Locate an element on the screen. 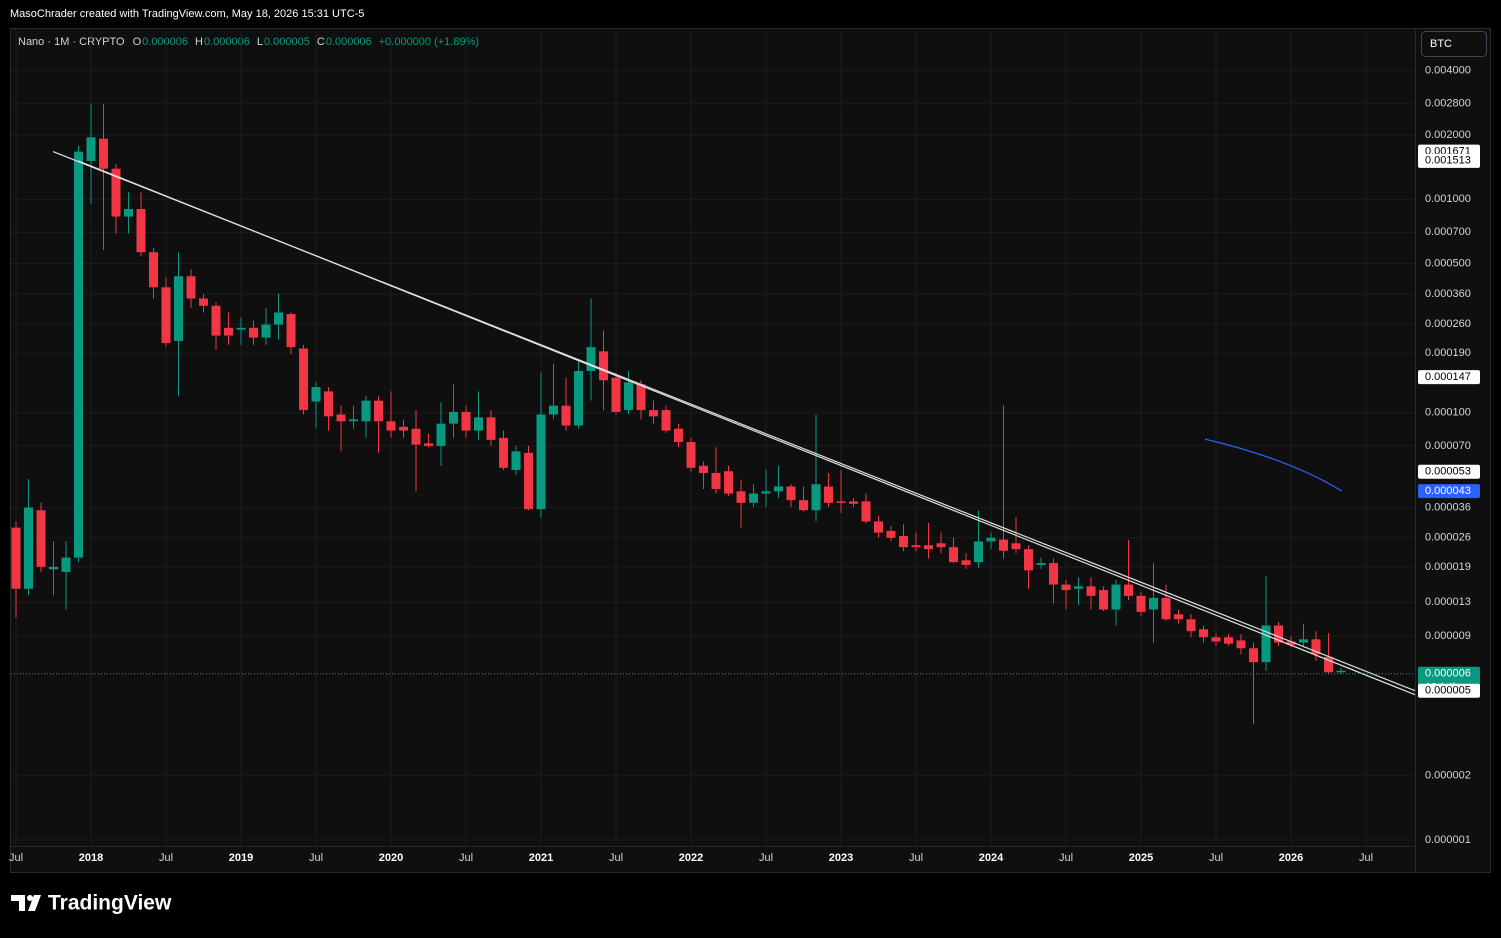 The height and width of the screenshot is (938, 1501). y-tick-label: 0.000500 is located at coordinates (1448, 263).